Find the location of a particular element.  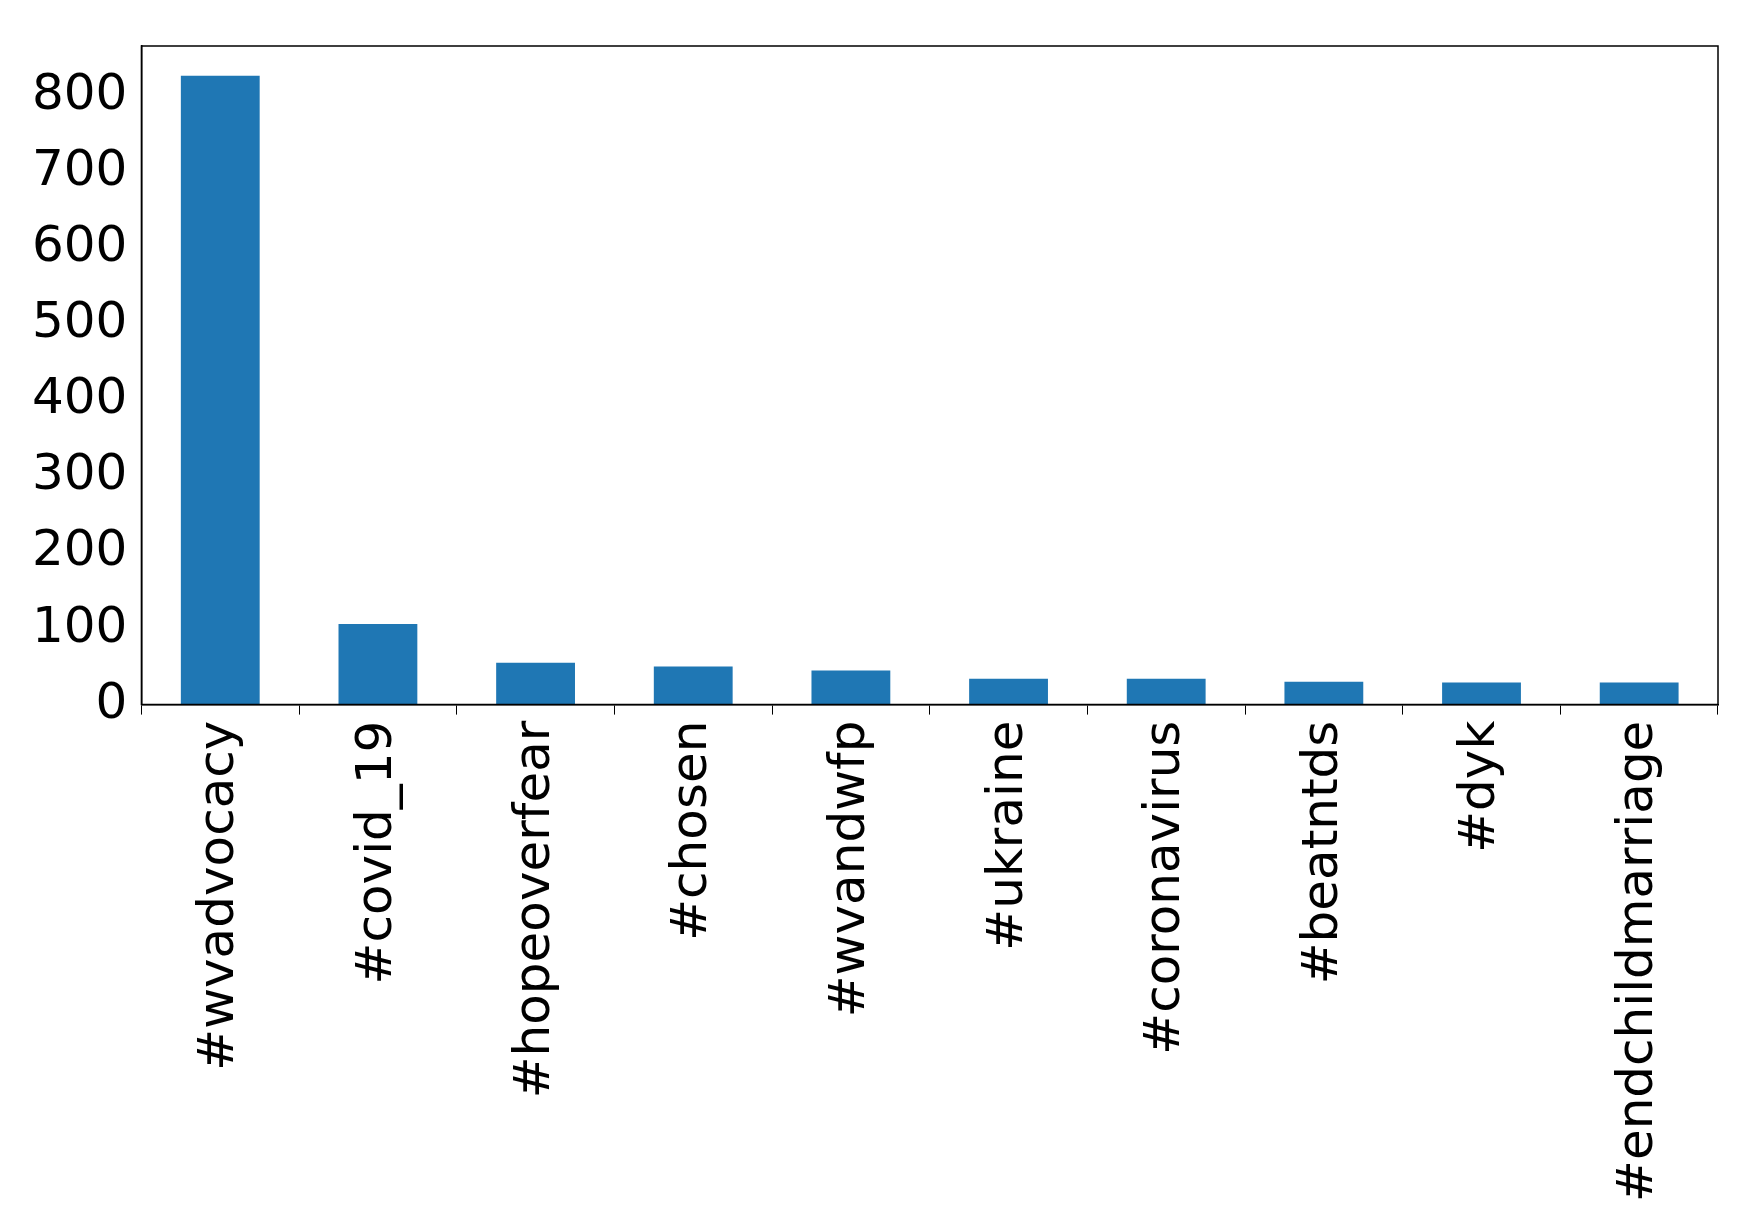

x-tick-label: #coronavirus is located at coordinates (1162, 887).